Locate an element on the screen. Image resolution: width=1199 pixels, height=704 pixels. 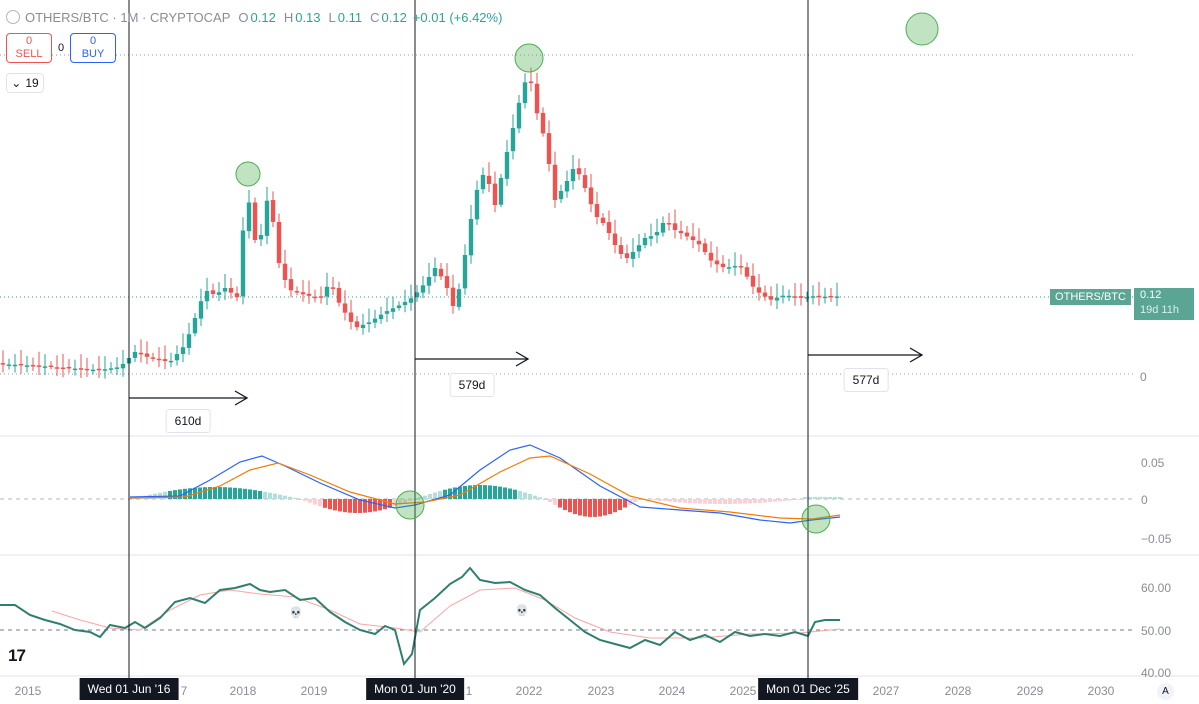
auto-scale-button: A is located at coordinates (1165, 691).